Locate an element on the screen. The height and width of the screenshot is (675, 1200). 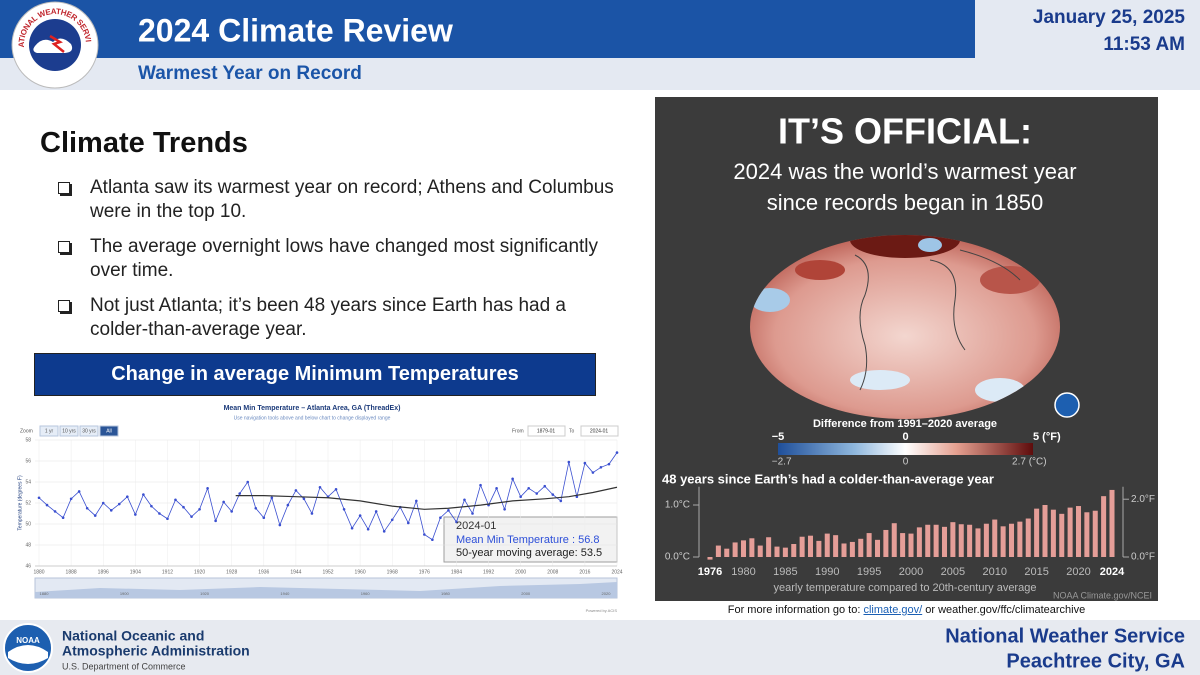
agency-name: National Oceanic and is located at coordinates (133, 636).